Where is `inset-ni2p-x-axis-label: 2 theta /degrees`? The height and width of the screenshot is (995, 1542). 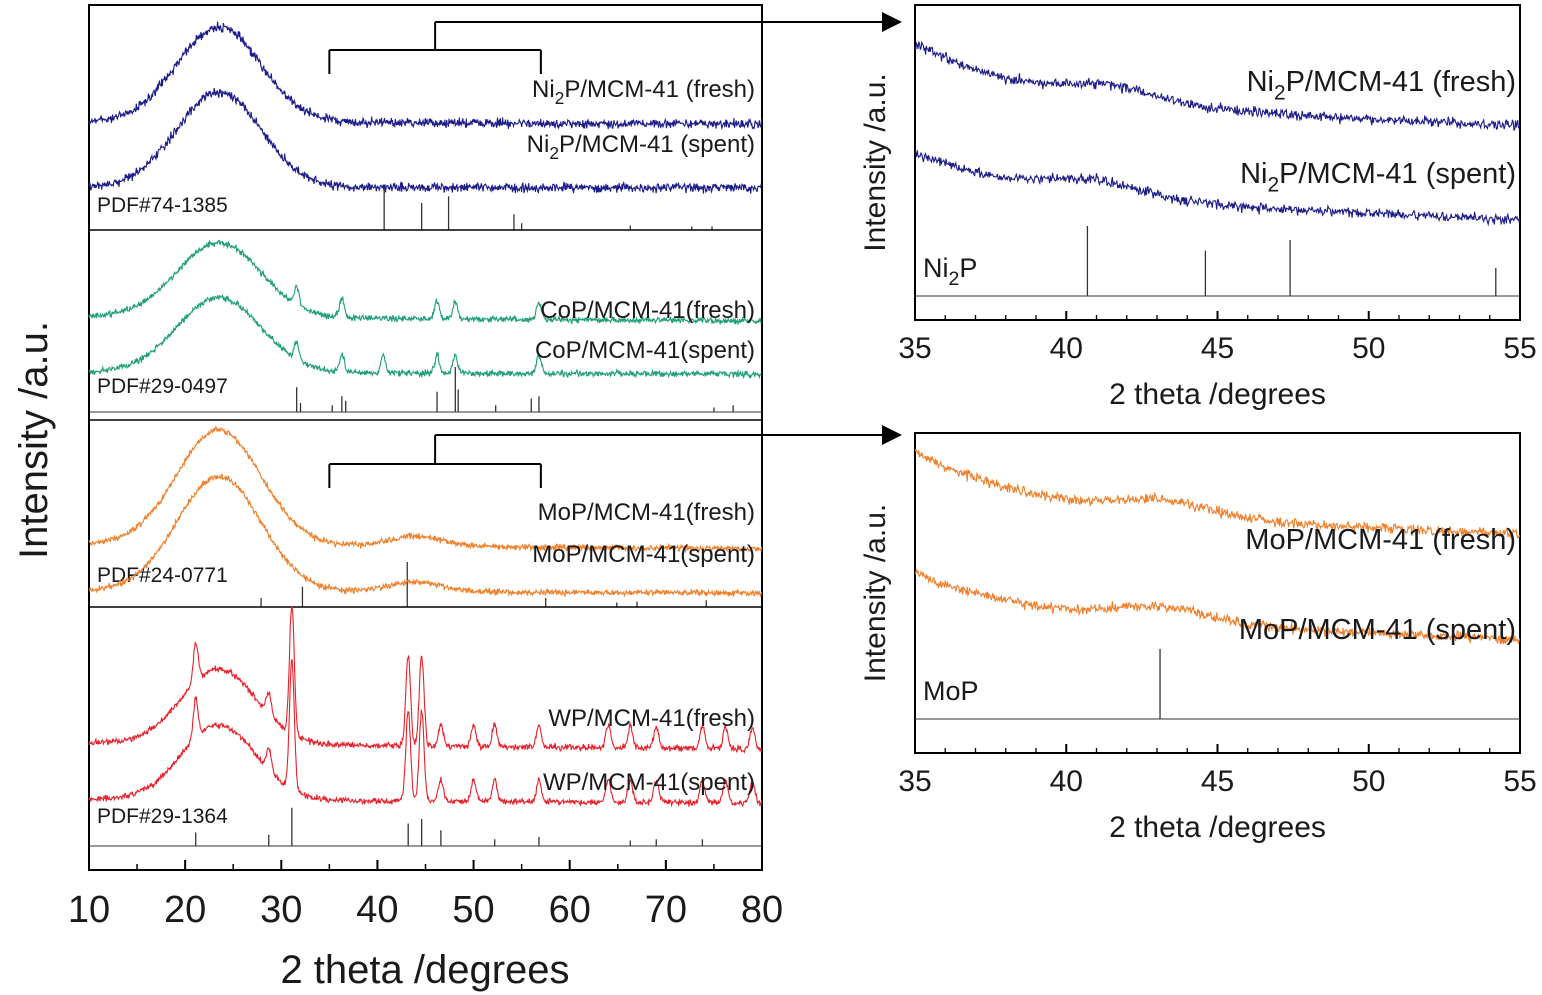 inset-ni2p-x-axis-label: 2 theta /degrees is located at coordinates (1217, 394).